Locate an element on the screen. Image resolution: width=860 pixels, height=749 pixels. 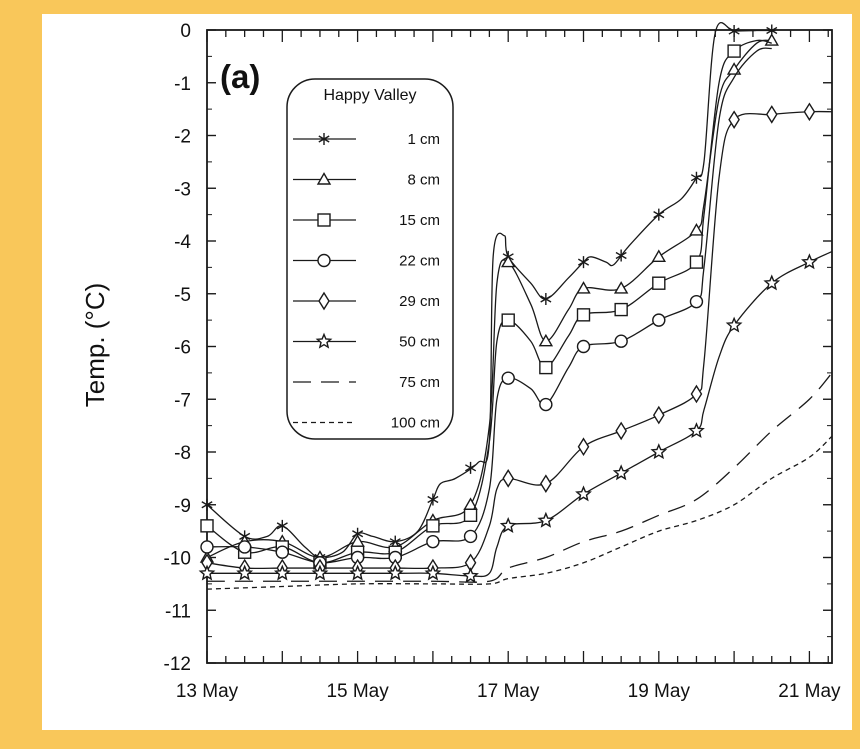
legend-label-50-cm: 50 cm is located at coordinates (419, 342).